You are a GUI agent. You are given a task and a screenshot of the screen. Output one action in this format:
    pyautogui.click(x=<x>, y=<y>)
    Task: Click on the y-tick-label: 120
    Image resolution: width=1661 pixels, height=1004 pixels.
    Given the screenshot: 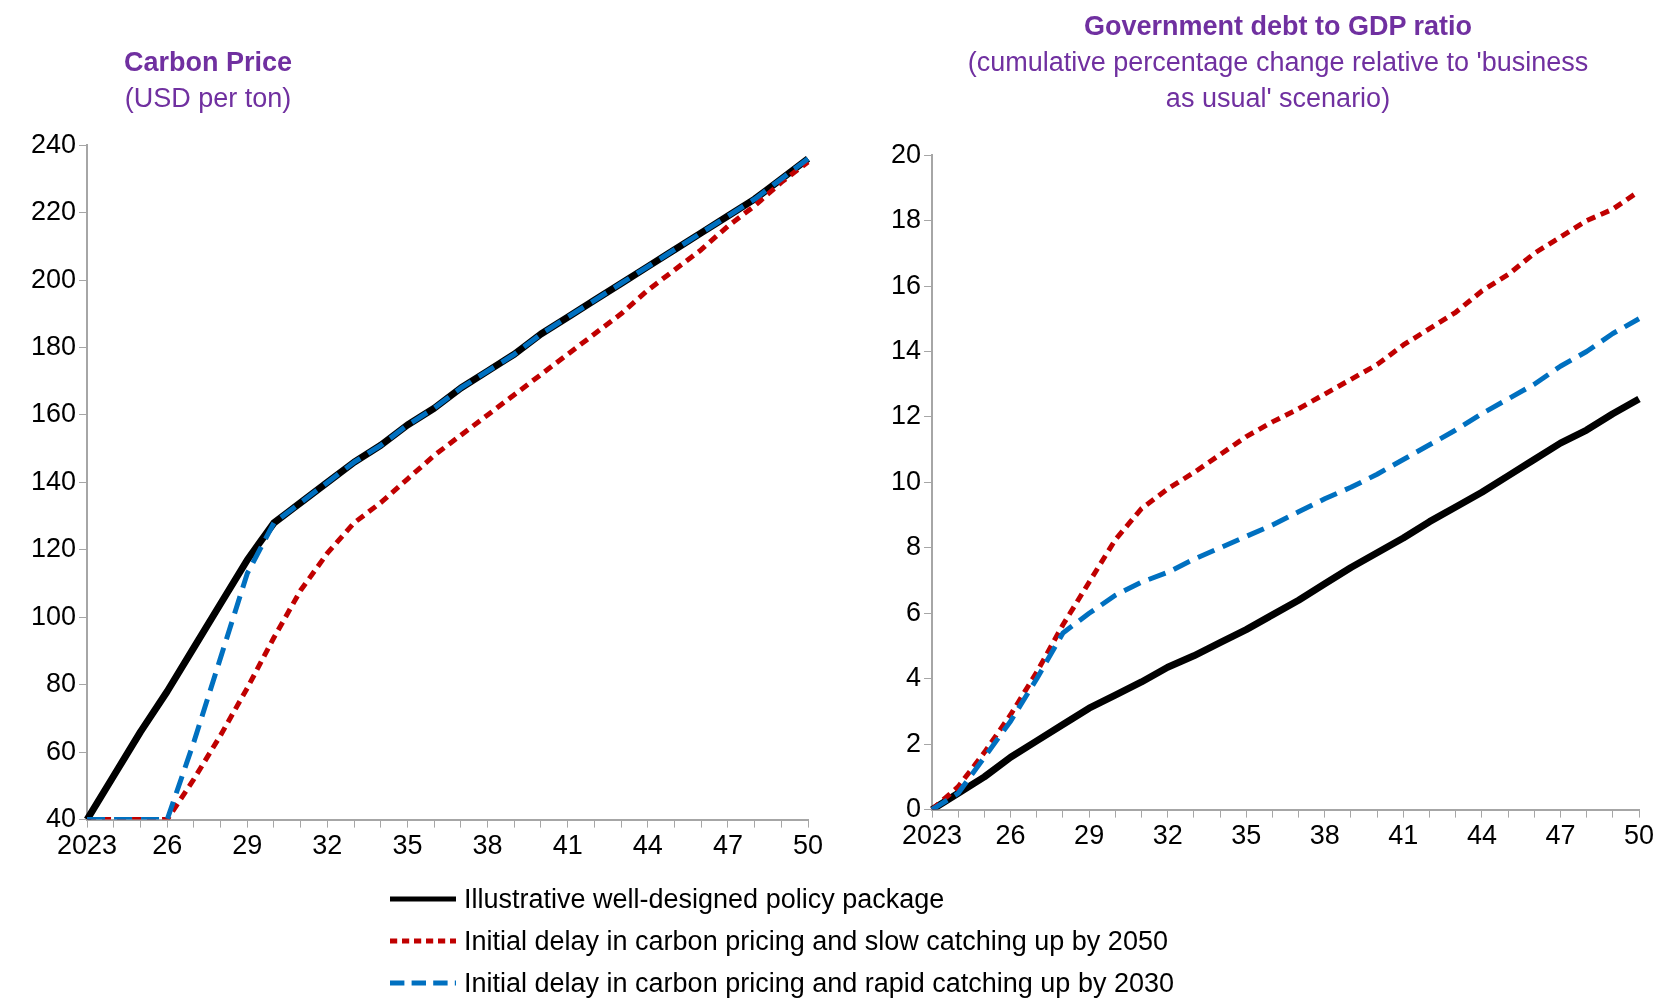 What is the action you would take?
    pyautogui.click(x=53, y=548)
    